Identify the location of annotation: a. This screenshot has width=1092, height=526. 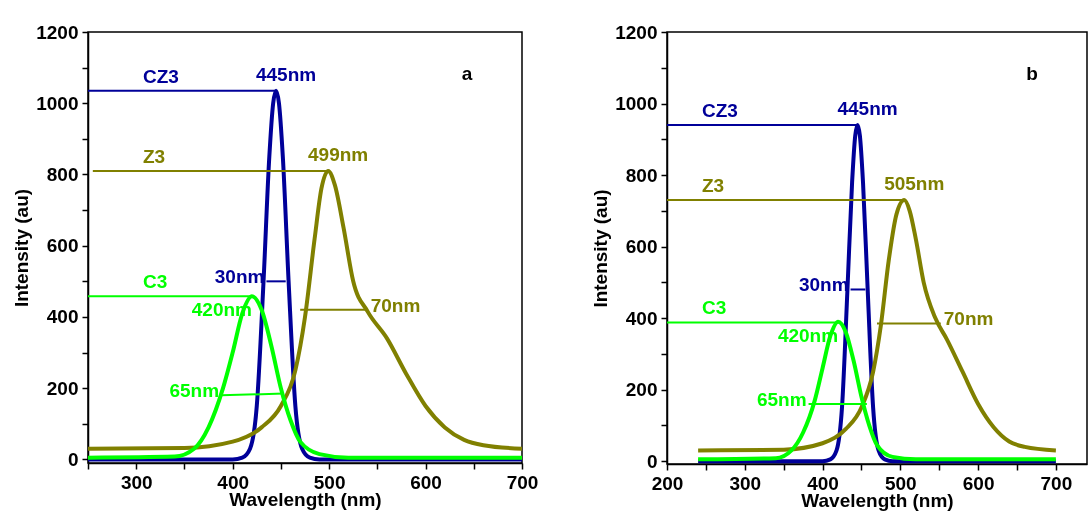
(467, 73).